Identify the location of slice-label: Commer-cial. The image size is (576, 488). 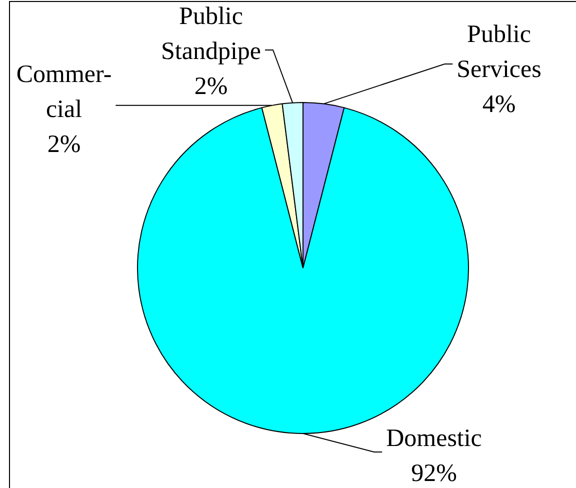
(64, 92).